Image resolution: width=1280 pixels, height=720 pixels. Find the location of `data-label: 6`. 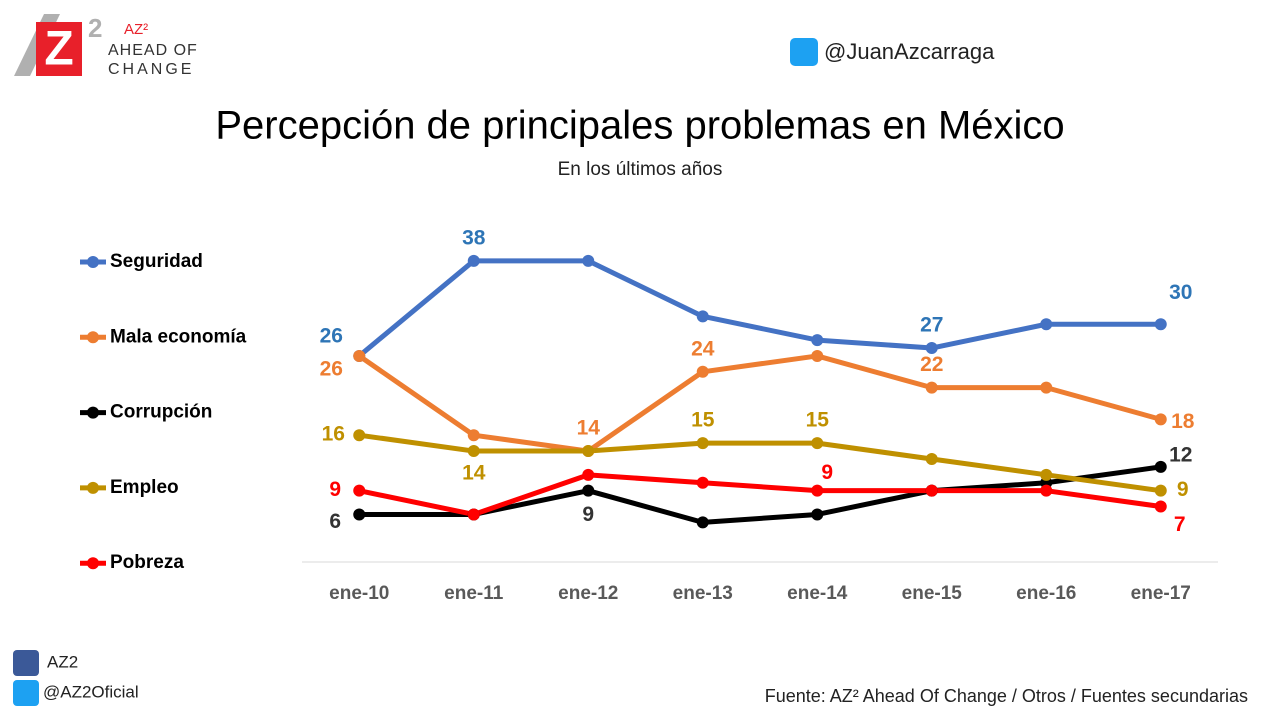

data-label: 6 is located at coordinates (335, 521).